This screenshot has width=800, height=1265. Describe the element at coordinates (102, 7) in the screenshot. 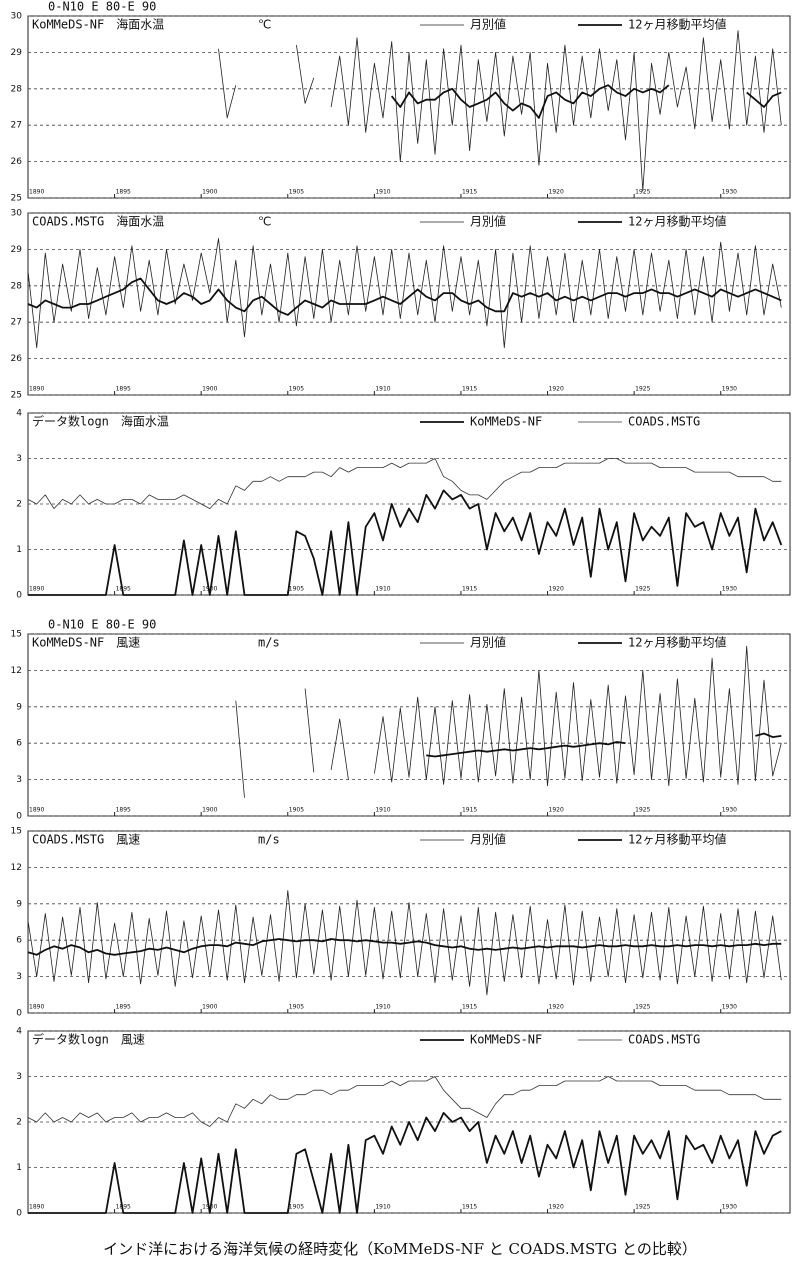

I see `region-label: 0-N10 E 80-E 90` at that location.